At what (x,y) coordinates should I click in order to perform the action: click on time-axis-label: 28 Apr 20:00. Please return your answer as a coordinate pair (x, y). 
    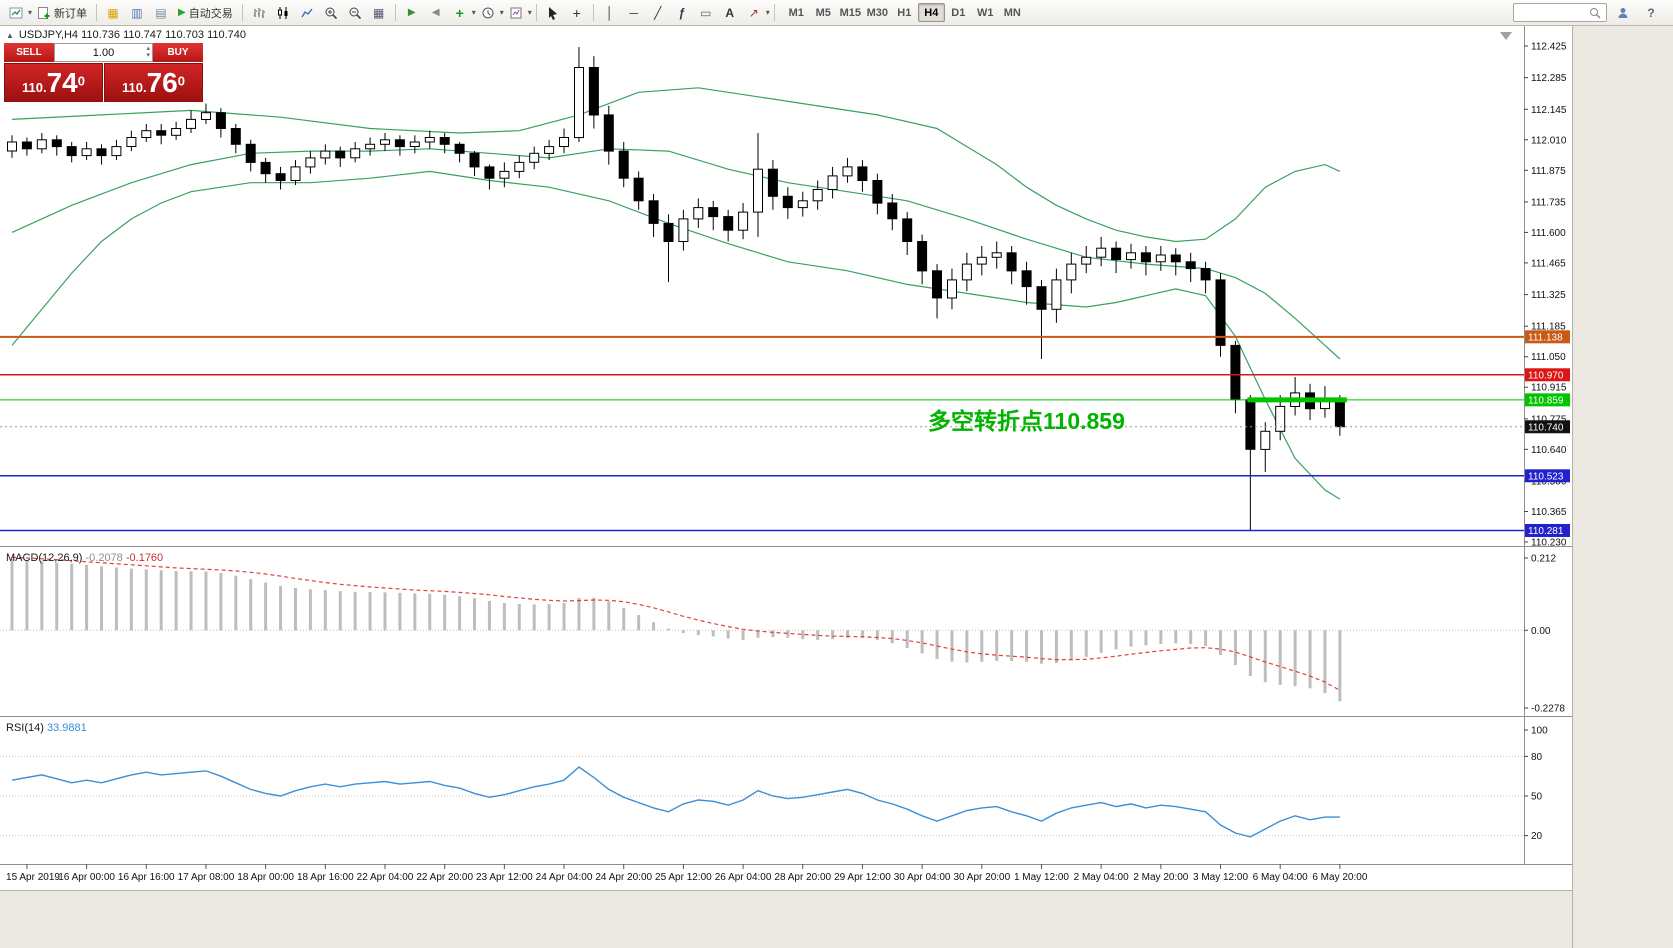
    Looking at the image, I should click on (802, 877).